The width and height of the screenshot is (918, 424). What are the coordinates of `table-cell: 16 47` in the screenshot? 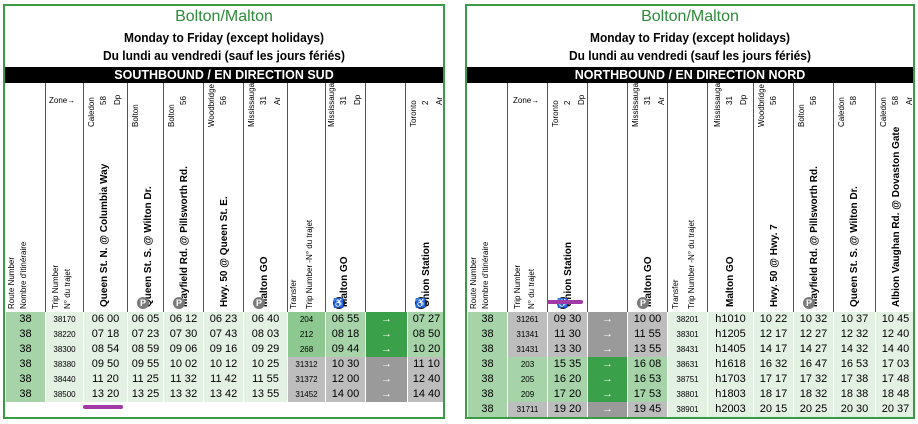 It's located at (813, 364).